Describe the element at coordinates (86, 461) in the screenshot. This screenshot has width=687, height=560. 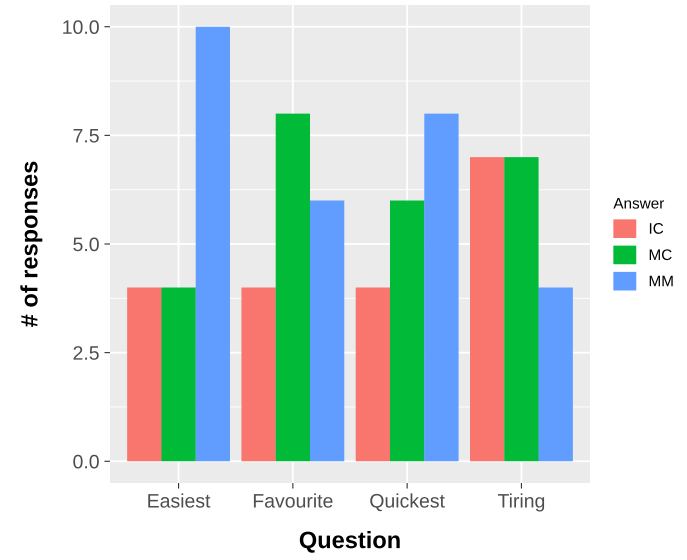
I see `y-tick-label: 0.0` at that location.